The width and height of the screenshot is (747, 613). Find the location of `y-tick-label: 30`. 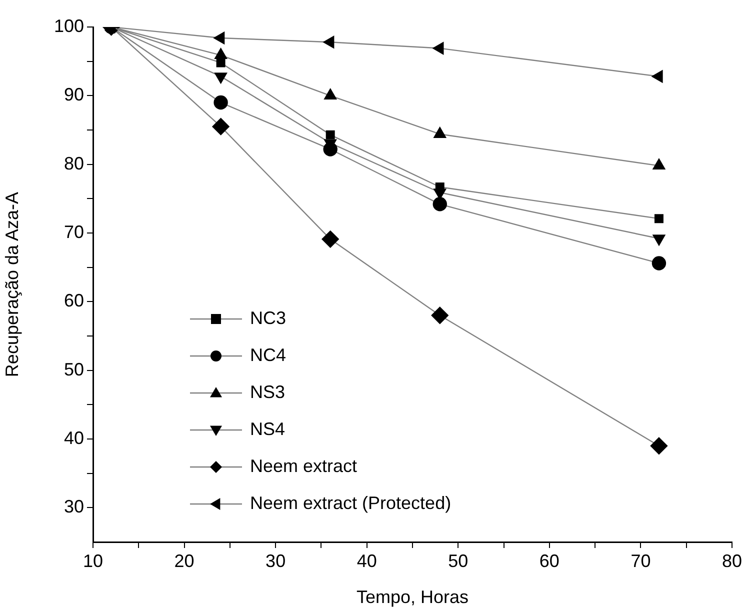

y-tick-label: 30 is located at coordinates (74, 506).